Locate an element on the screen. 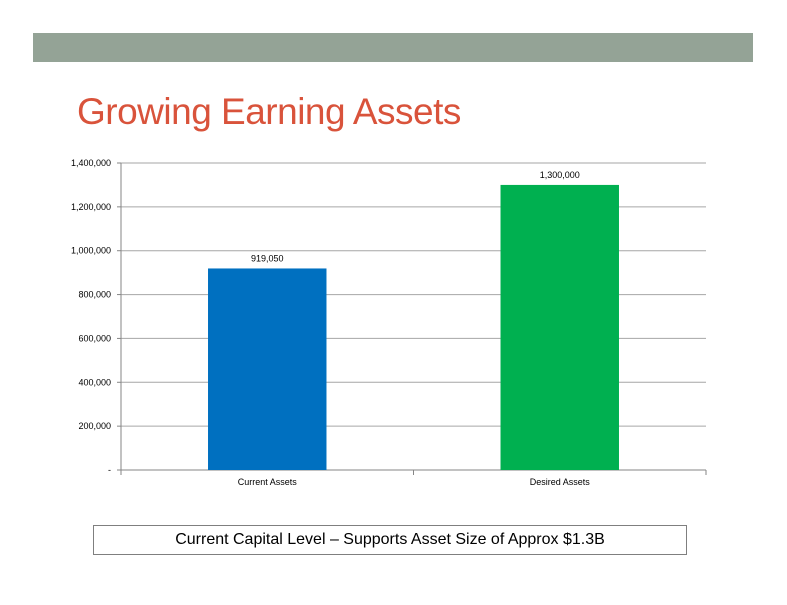 Image resolution: width=787 pixels, height=605 pixels. y-tick-label: 1,400,000 is located at coordinates (91, 163).